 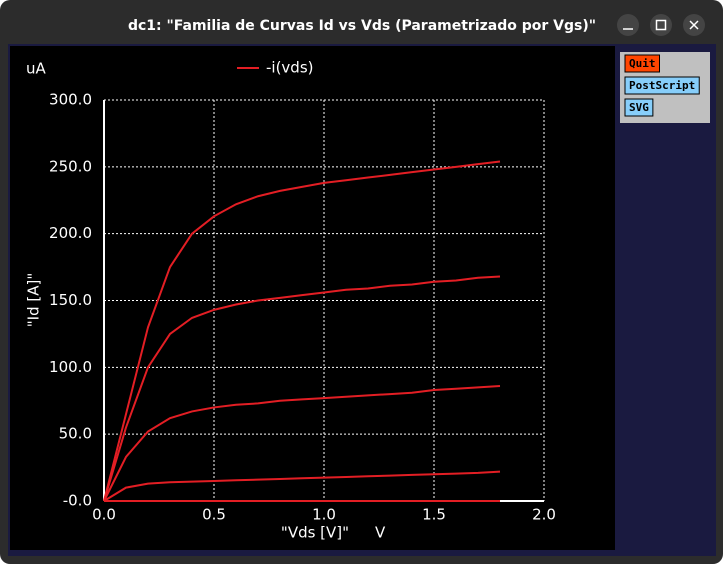 I want to click on button-label: Quit, so click(x=642, y=63).